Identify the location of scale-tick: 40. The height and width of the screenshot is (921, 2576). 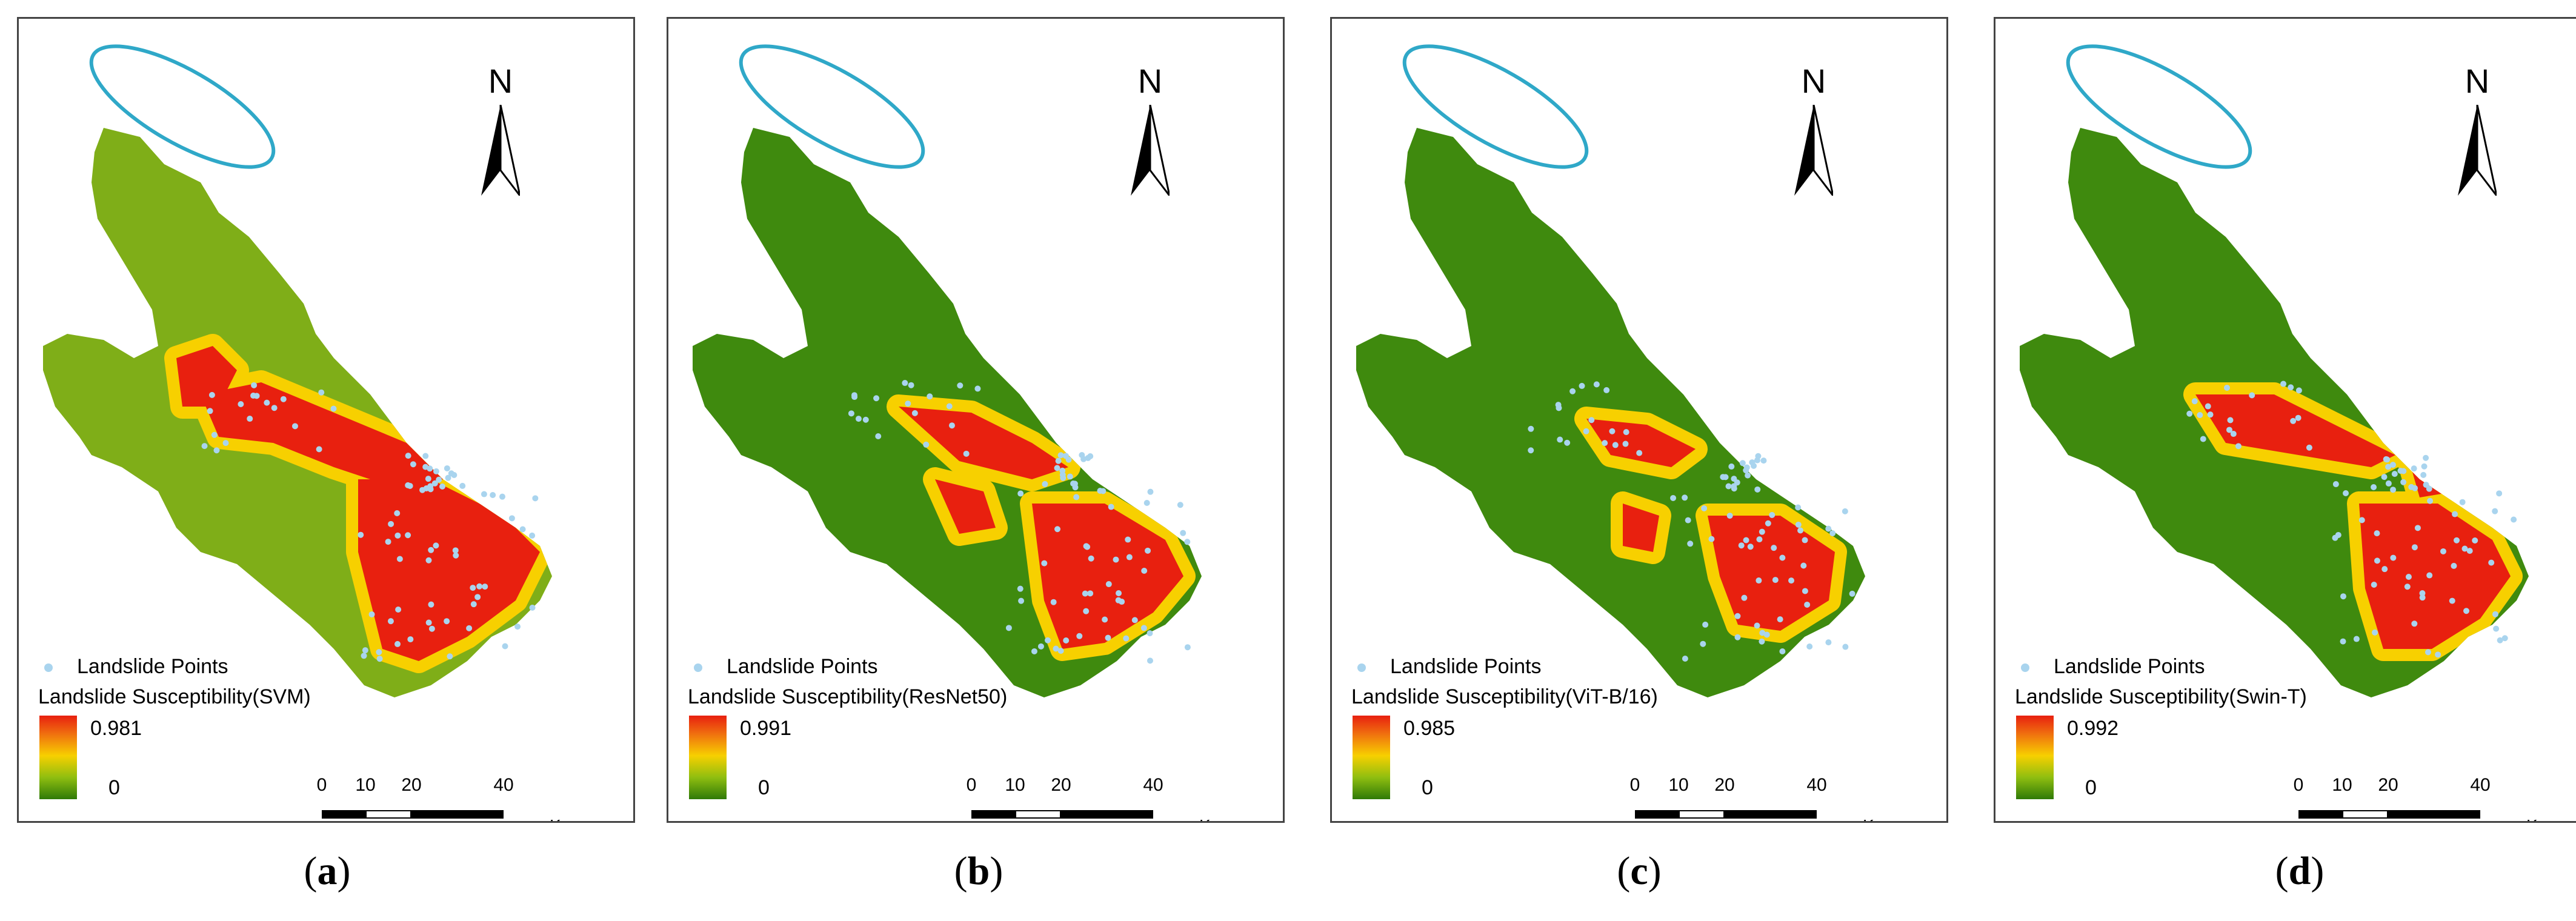
(1816, 785).